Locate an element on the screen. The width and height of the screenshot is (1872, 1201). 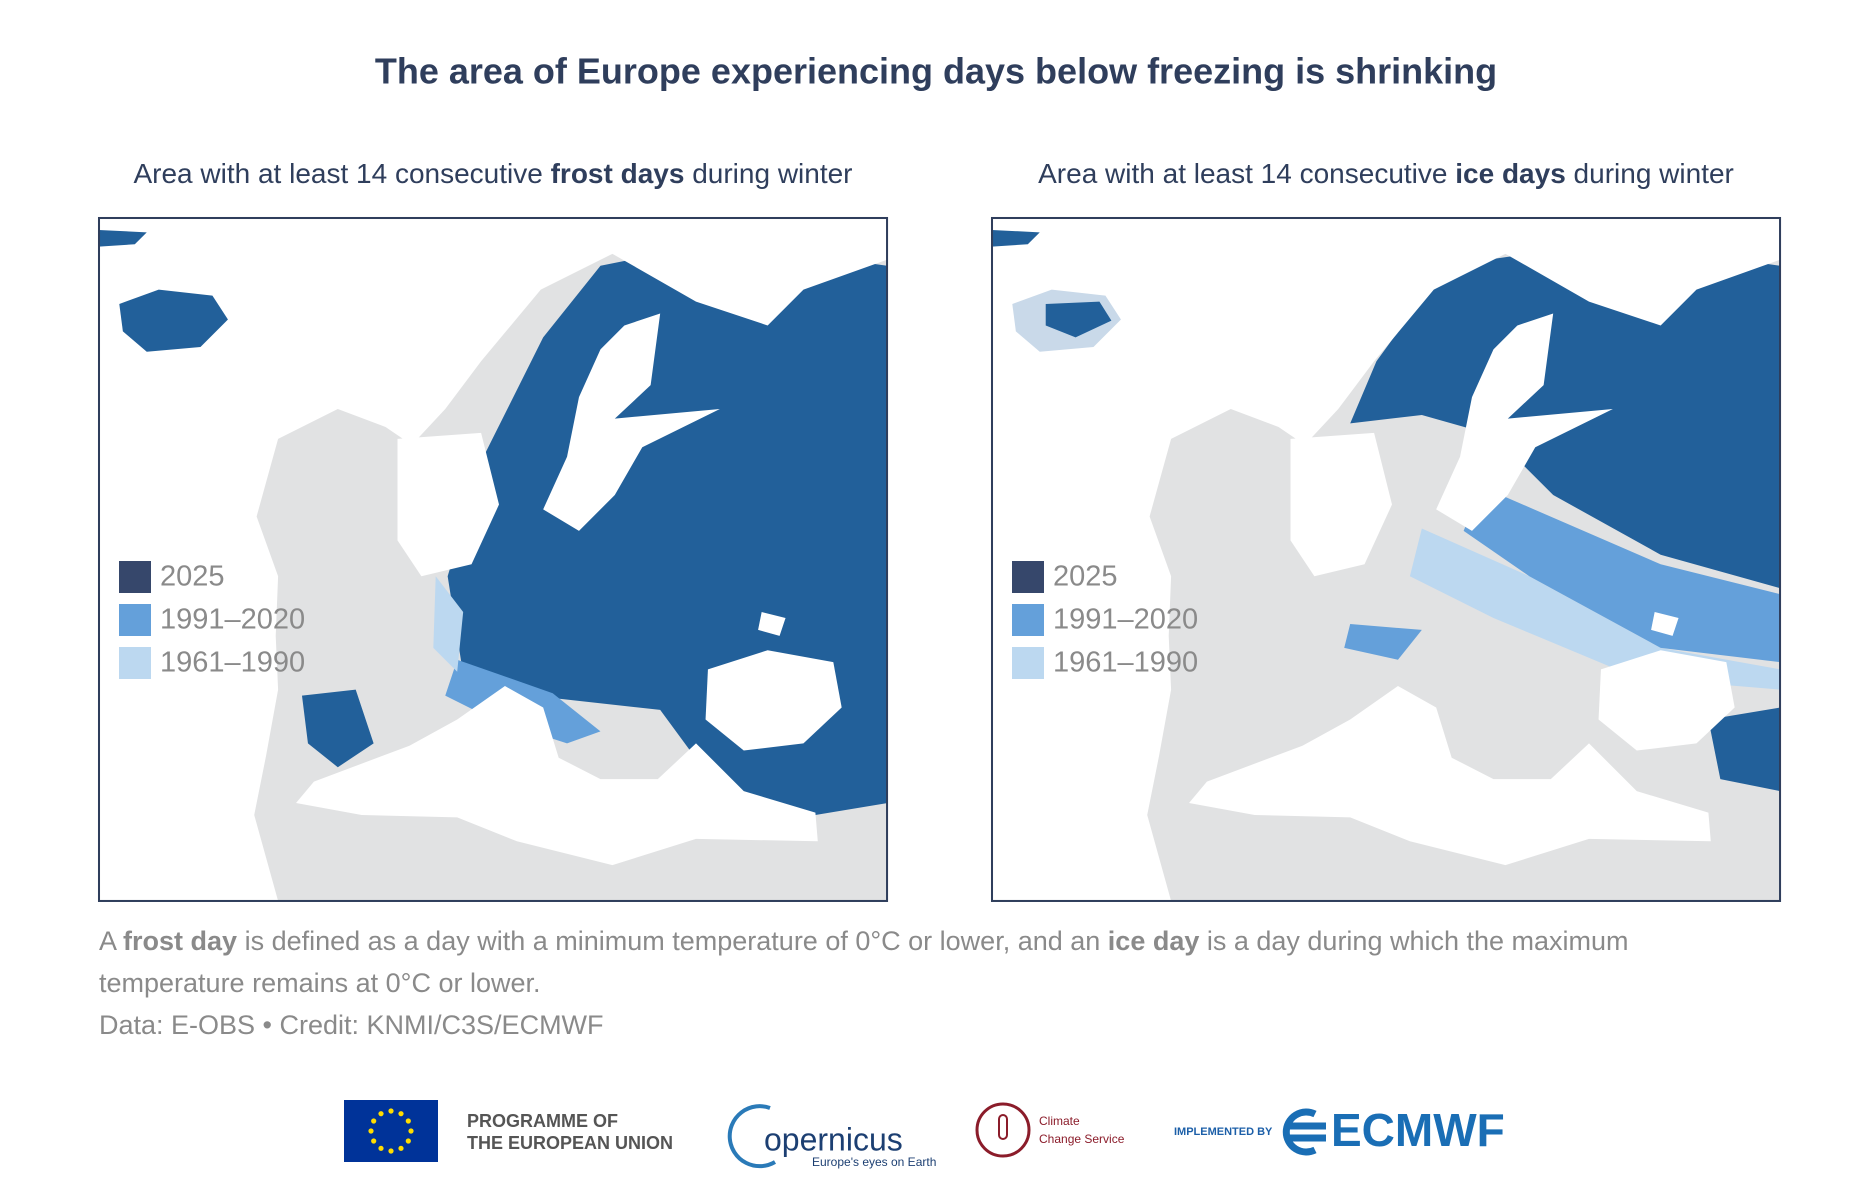
footnote-part: temperature remains at 0°C or lower. is located at coordinates (319, 983).